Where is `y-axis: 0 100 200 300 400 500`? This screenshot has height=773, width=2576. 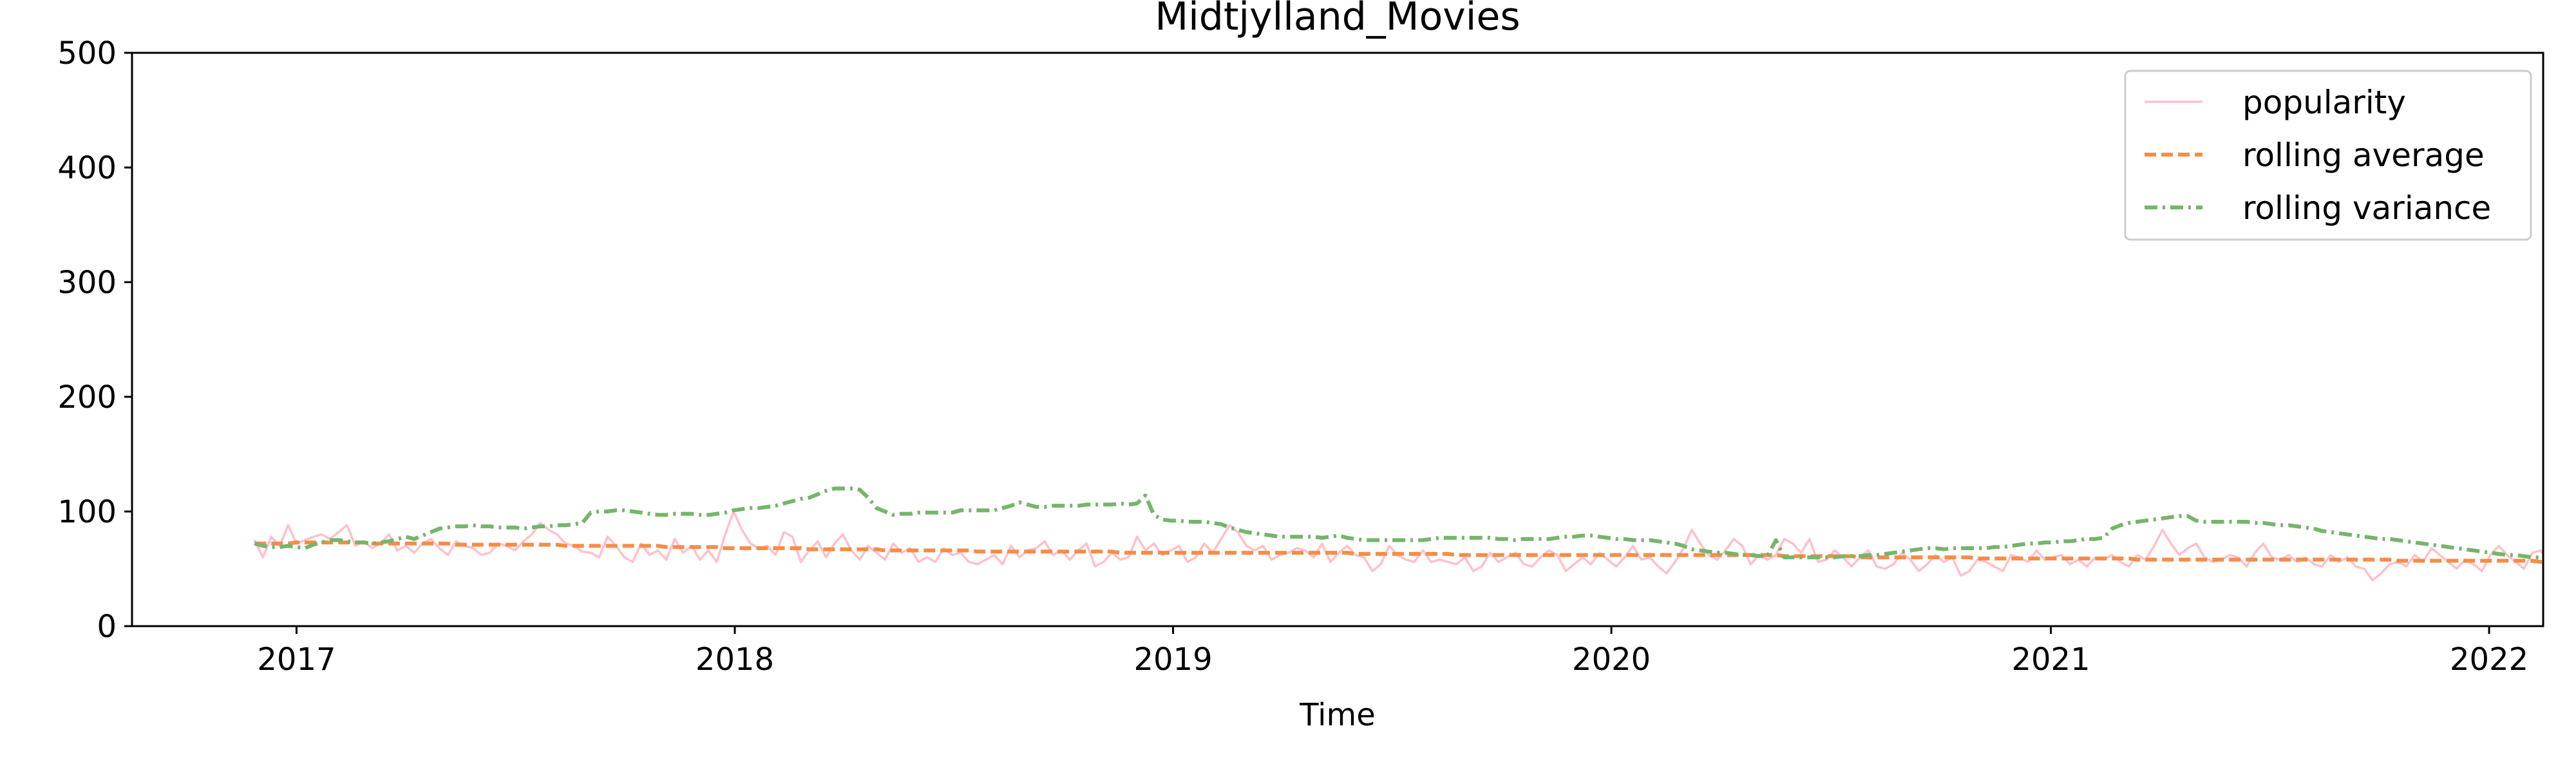 y-axis: 0 100 200 300 400 500 is located at coordinates (95, 340).